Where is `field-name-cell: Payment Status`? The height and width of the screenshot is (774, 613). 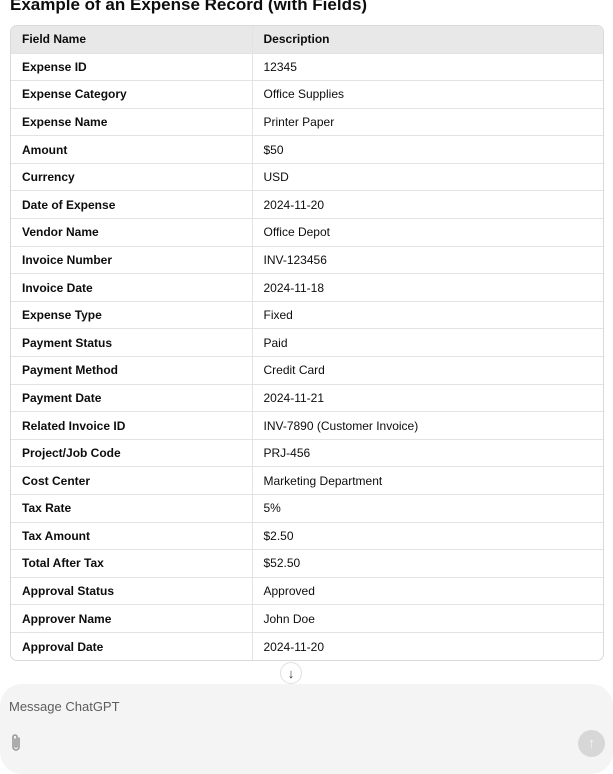
field-name-cell: Payment Status is located at coordinates (132, 343).